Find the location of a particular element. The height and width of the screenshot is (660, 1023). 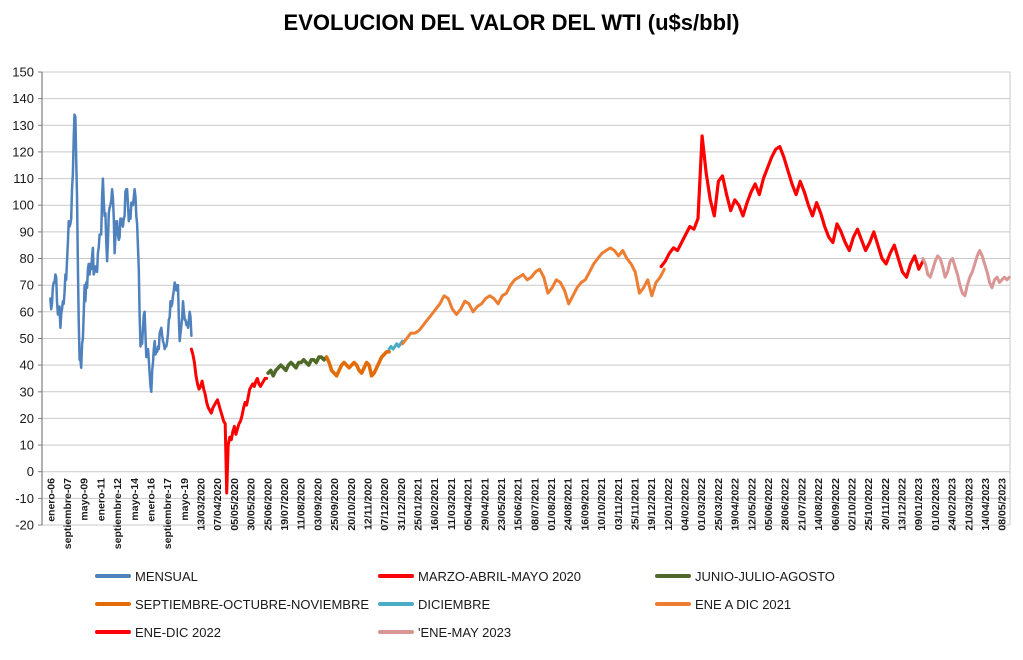

x-axis-label: 06/09/2022 is located at coordinates (836, 504).